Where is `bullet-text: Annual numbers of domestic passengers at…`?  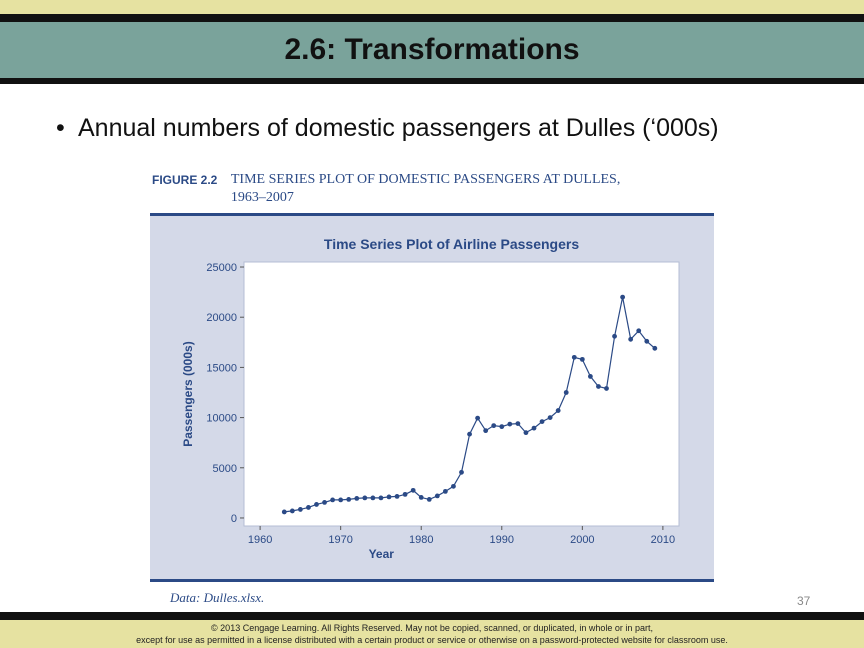
bullet-text: Annual numbers of domestic passengers at… is located at coordinates (398, 128).